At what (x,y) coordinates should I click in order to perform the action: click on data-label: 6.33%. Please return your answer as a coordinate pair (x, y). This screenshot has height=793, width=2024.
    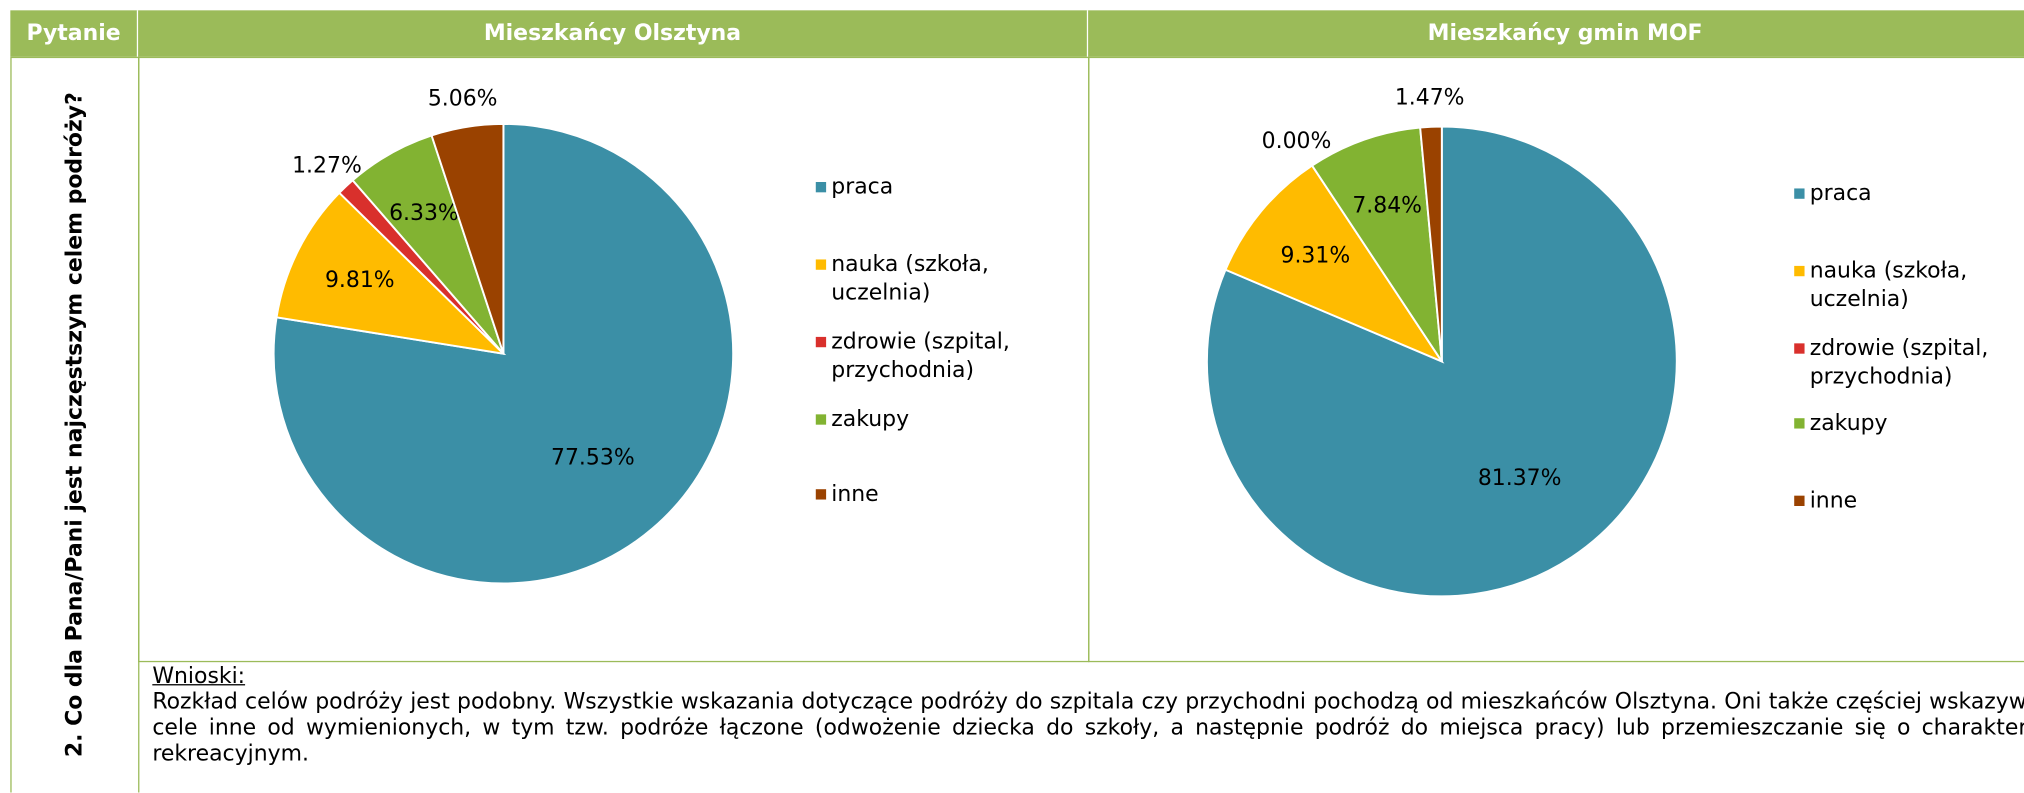
    Looking at the image, I should click on (424, 213).